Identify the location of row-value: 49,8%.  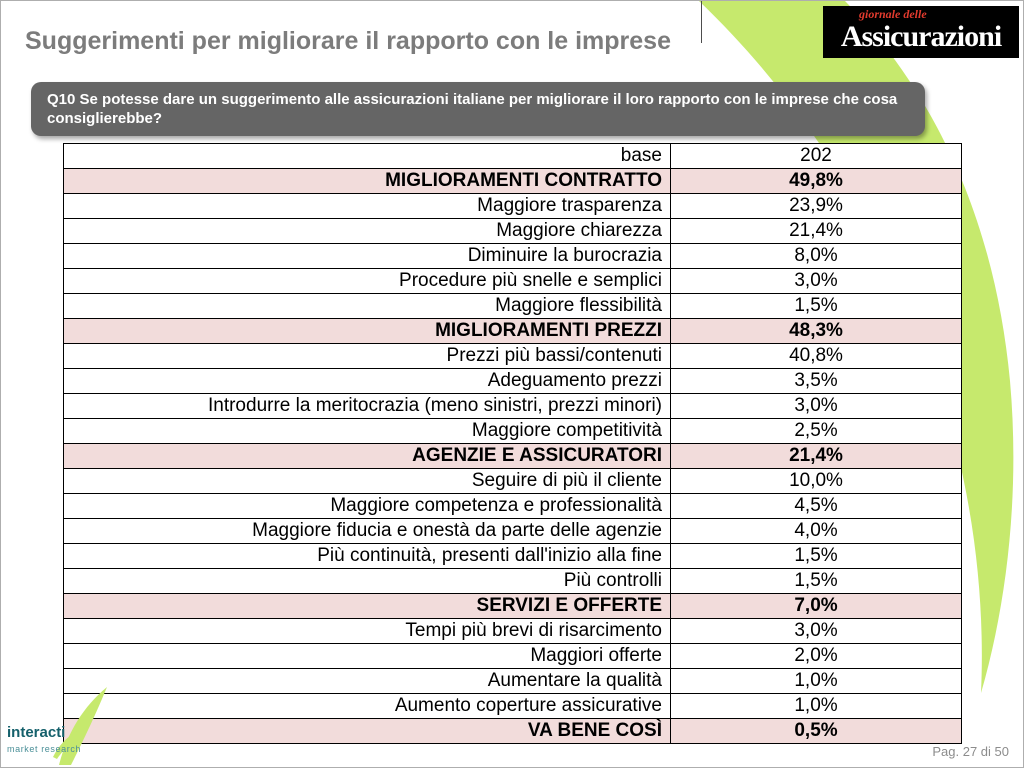
(816, 181).